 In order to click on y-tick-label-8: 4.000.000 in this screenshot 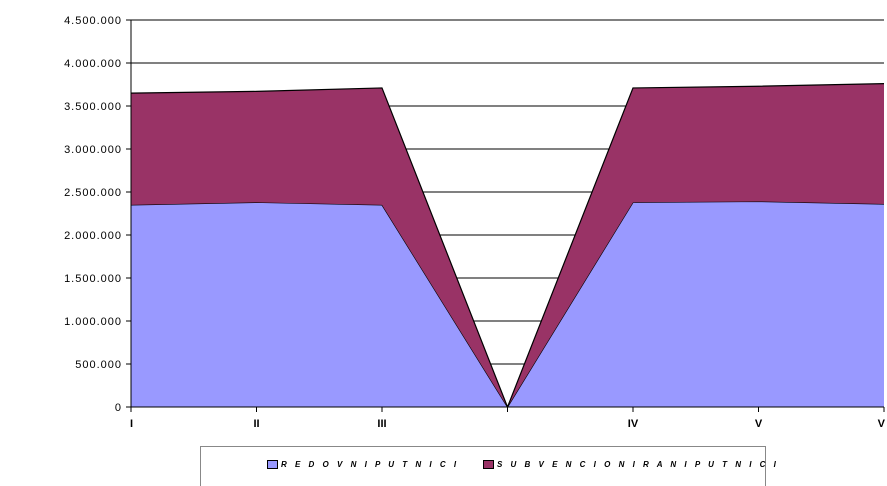, I will do `click(93, 64)`.